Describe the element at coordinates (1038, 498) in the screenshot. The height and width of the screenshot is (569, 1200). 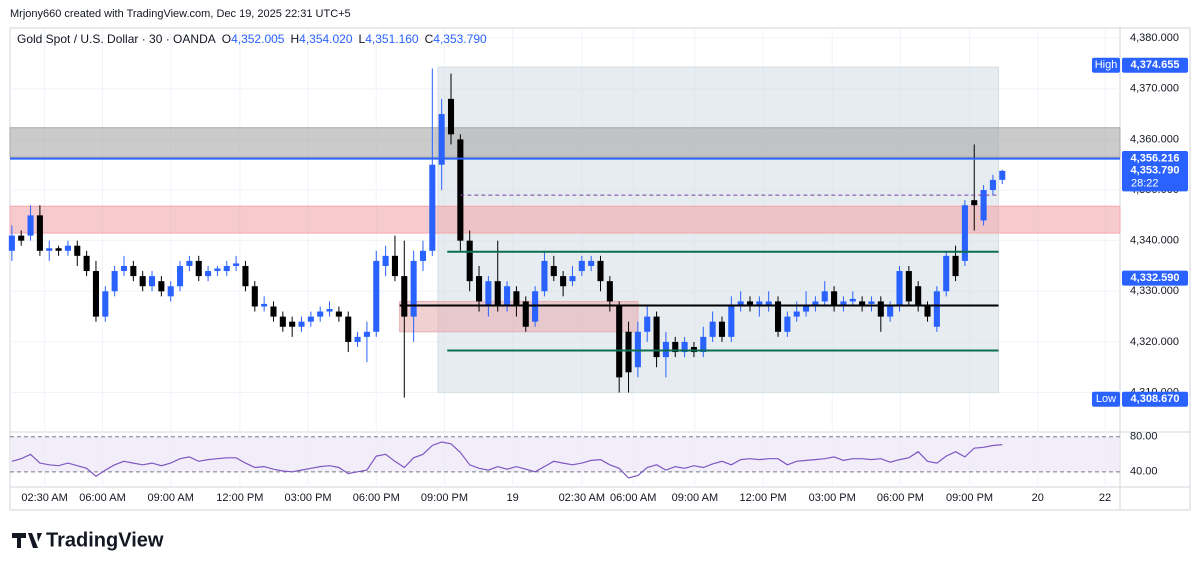
I see `x-tick-label: 20` at that location.